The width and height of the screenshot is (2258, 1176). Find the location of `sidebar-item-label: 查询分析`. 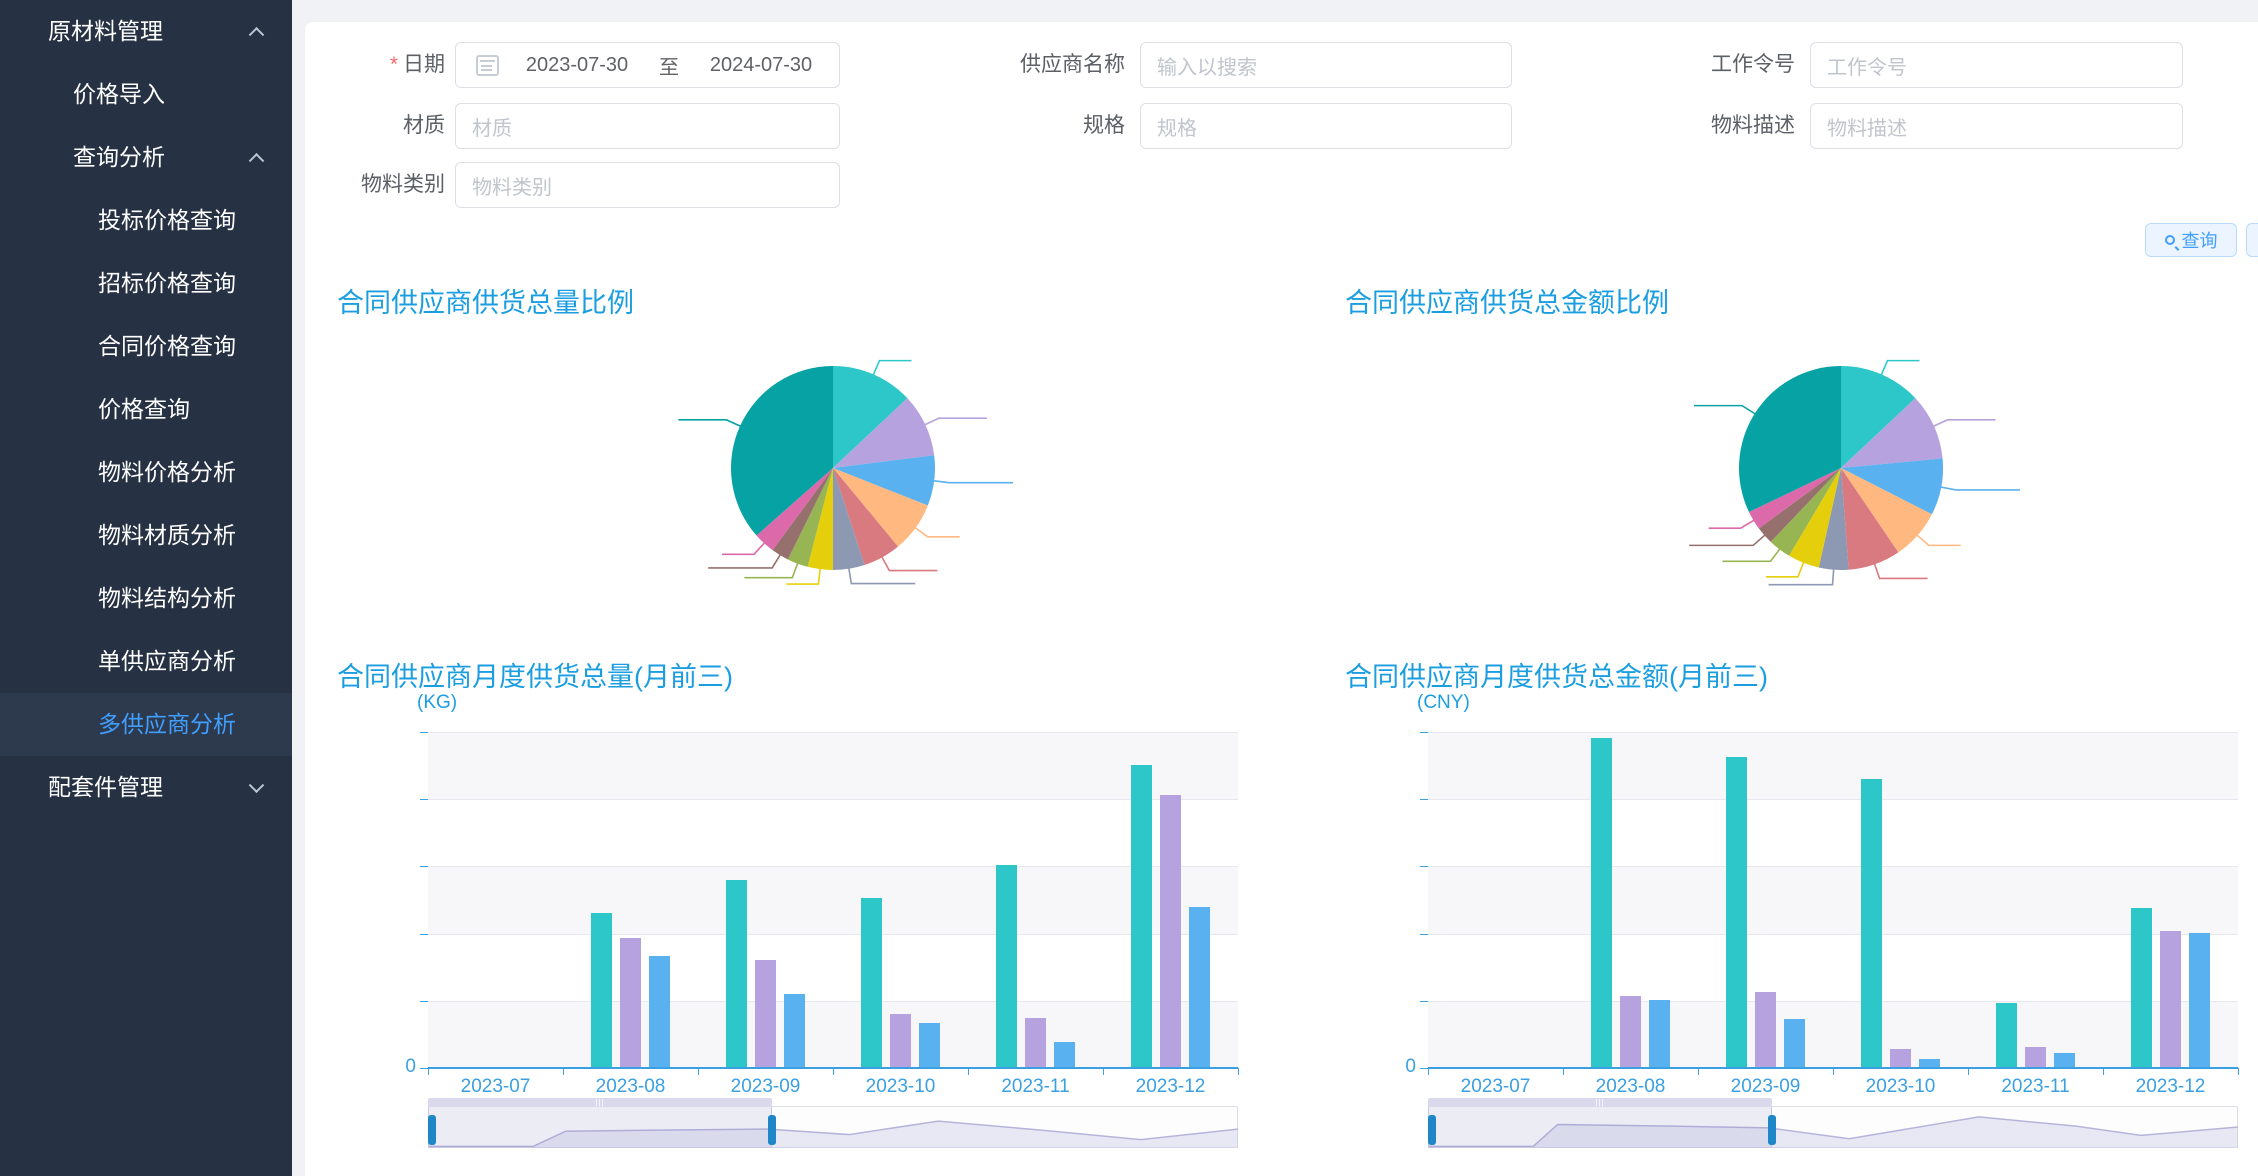

sidebar-item-label: 查询分析 is located at coordinates (119, 157).